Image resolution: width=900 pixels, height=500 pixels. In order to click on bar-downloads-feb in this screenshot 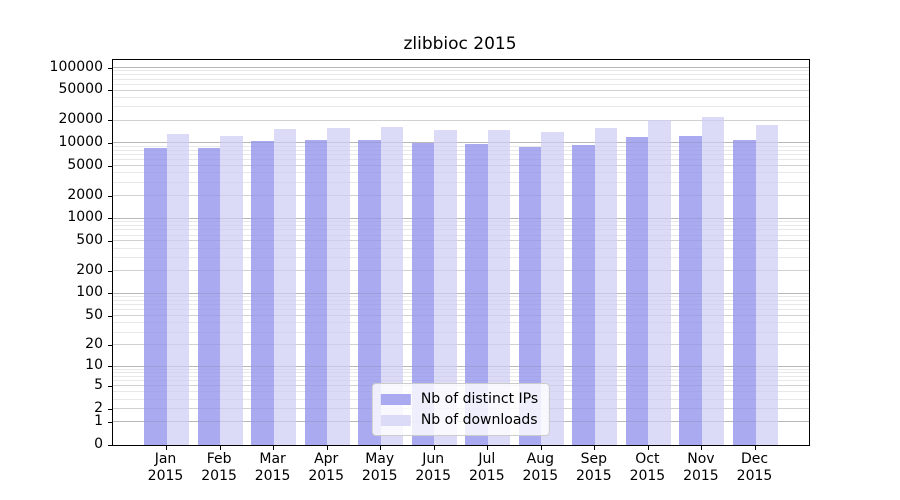, I will do `click(231, 290)`.